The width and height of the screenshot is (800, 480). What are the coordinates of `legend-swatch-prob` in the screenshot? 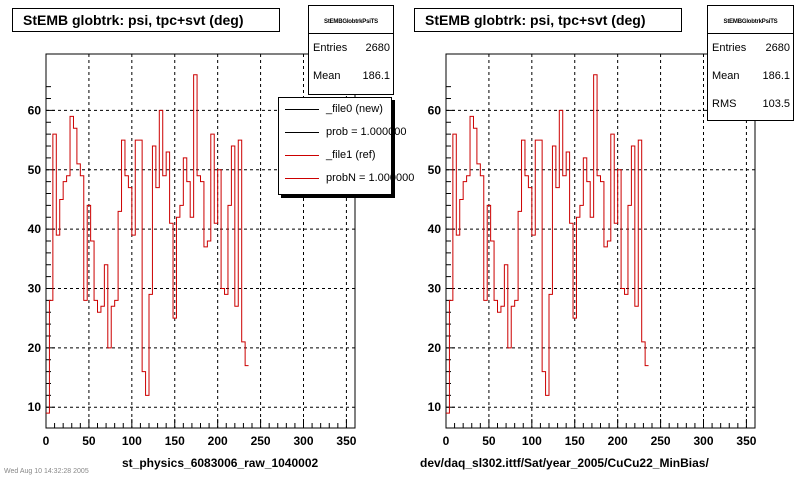 It's located at (302, 132).